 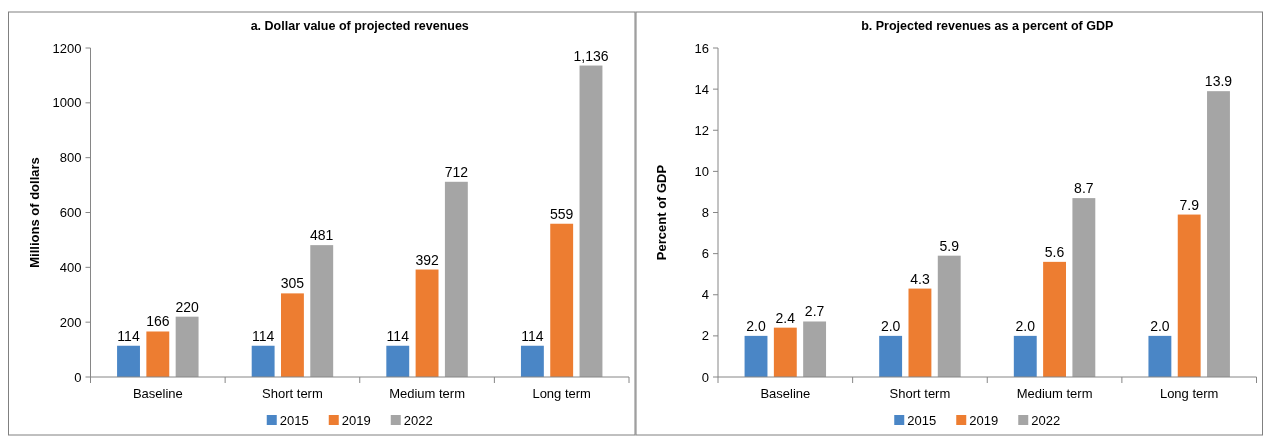 What do you see at coordinates (705, 254) in the screenshot?
I see `y-tick-label: 6` at bounding box center [705, 254].